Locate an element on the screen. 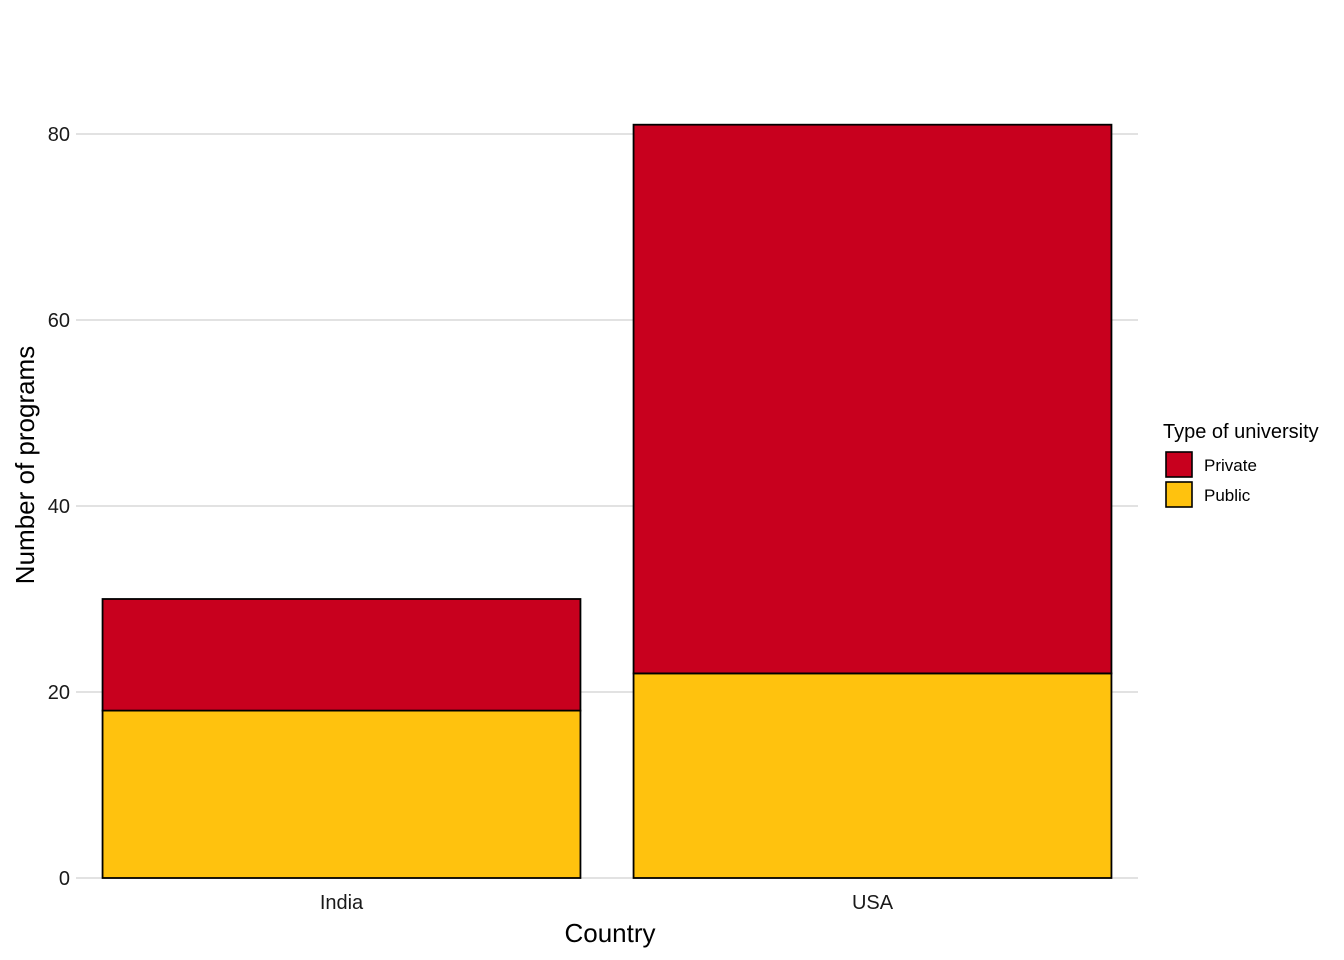 The image size is (1344, 960). legend-swatch-private is located at coordinates (1179, 464).